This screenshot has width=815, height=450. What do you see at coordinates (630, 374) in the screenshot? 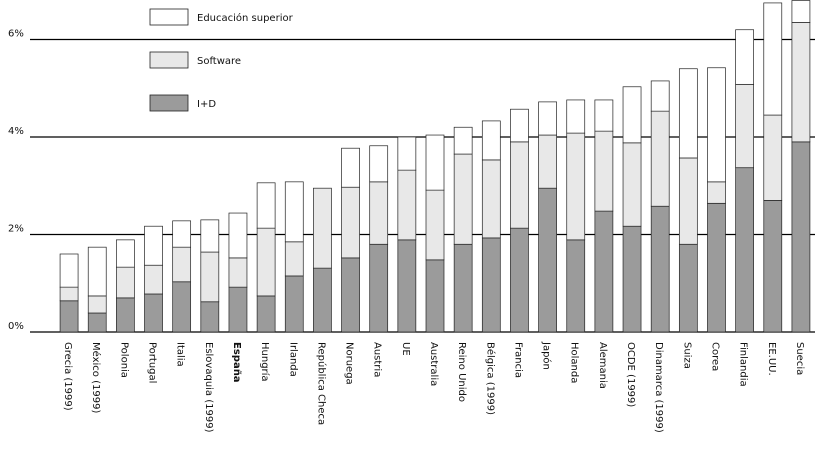
I see `x-tick-label: OCDE (1999)` at bounding box center [630, 374].